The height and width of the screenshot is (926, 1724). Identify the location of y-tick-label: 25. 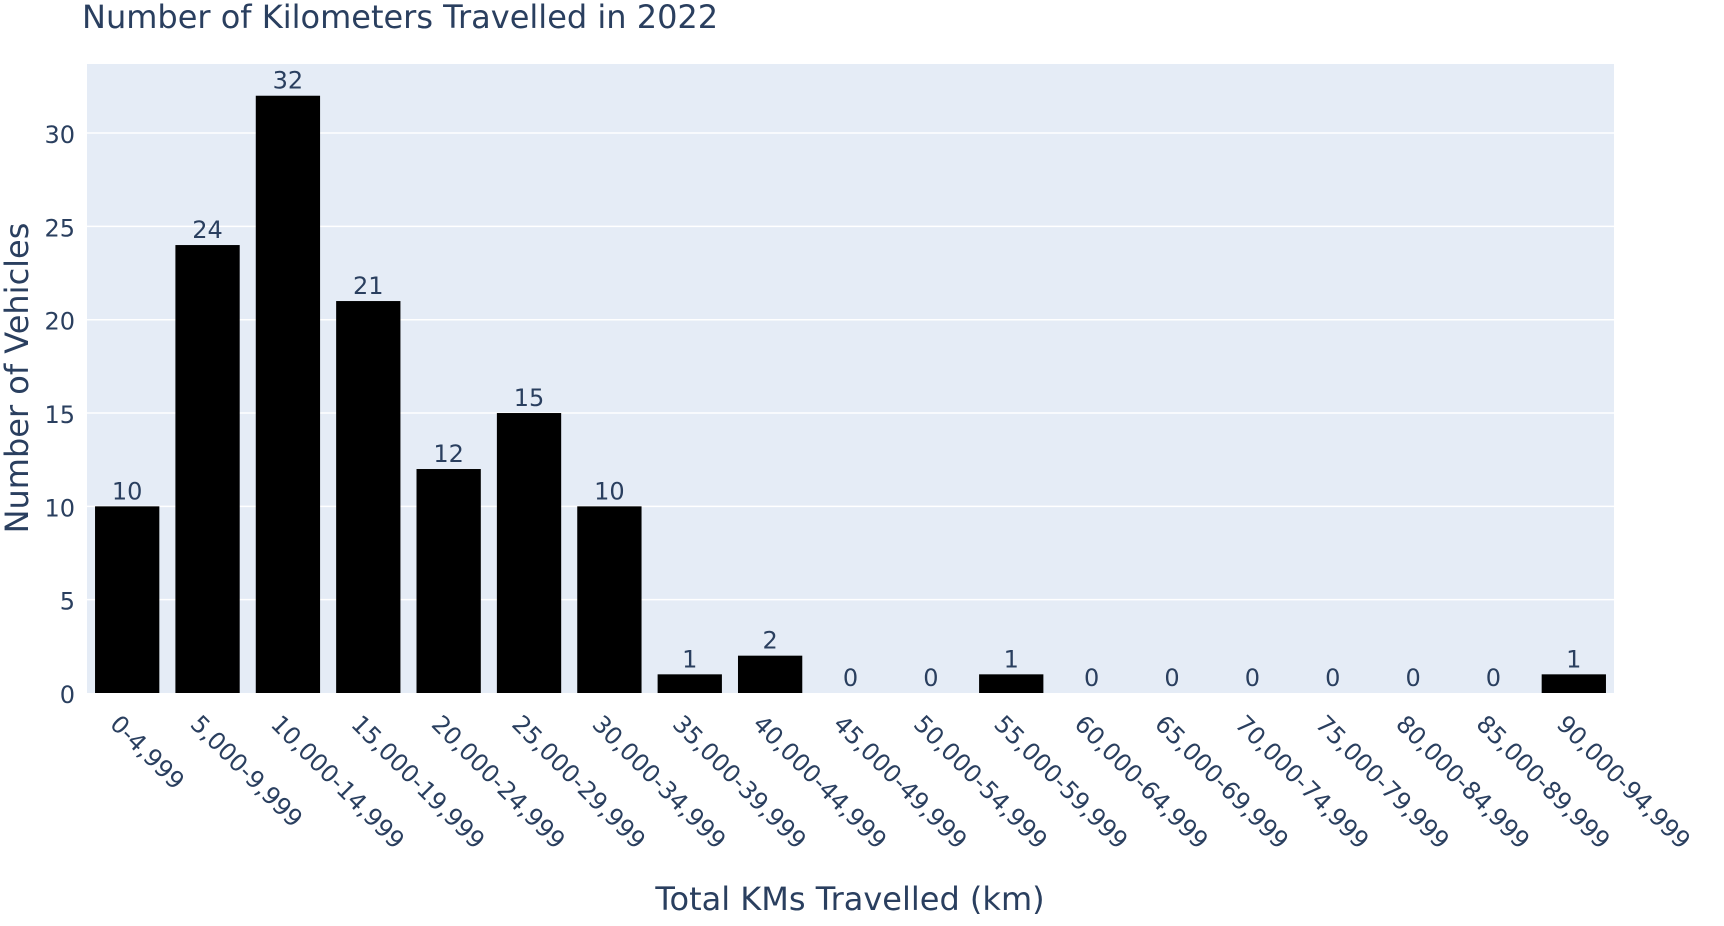
(59, 228).